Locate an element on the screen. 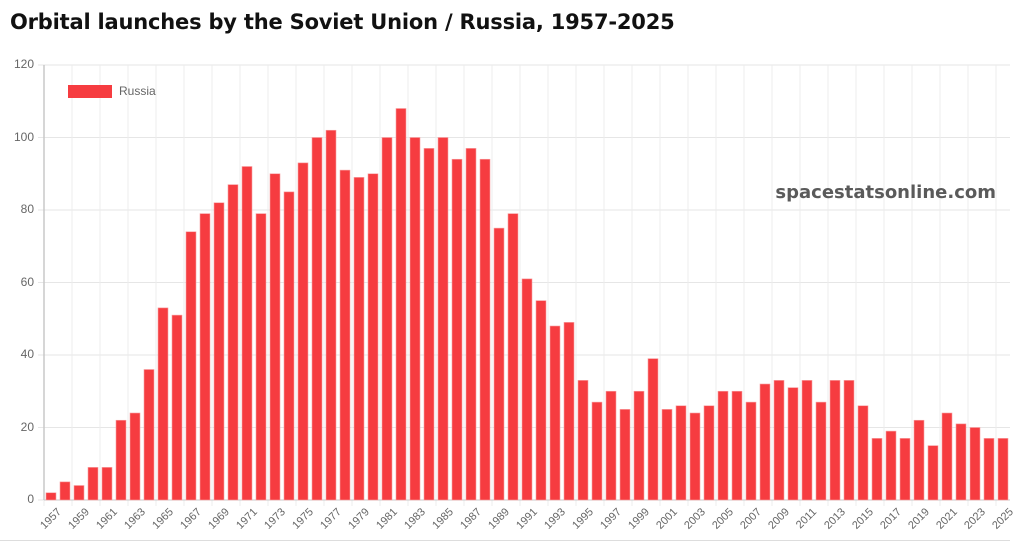  bar-1997 is located at coordinates (611, 445).